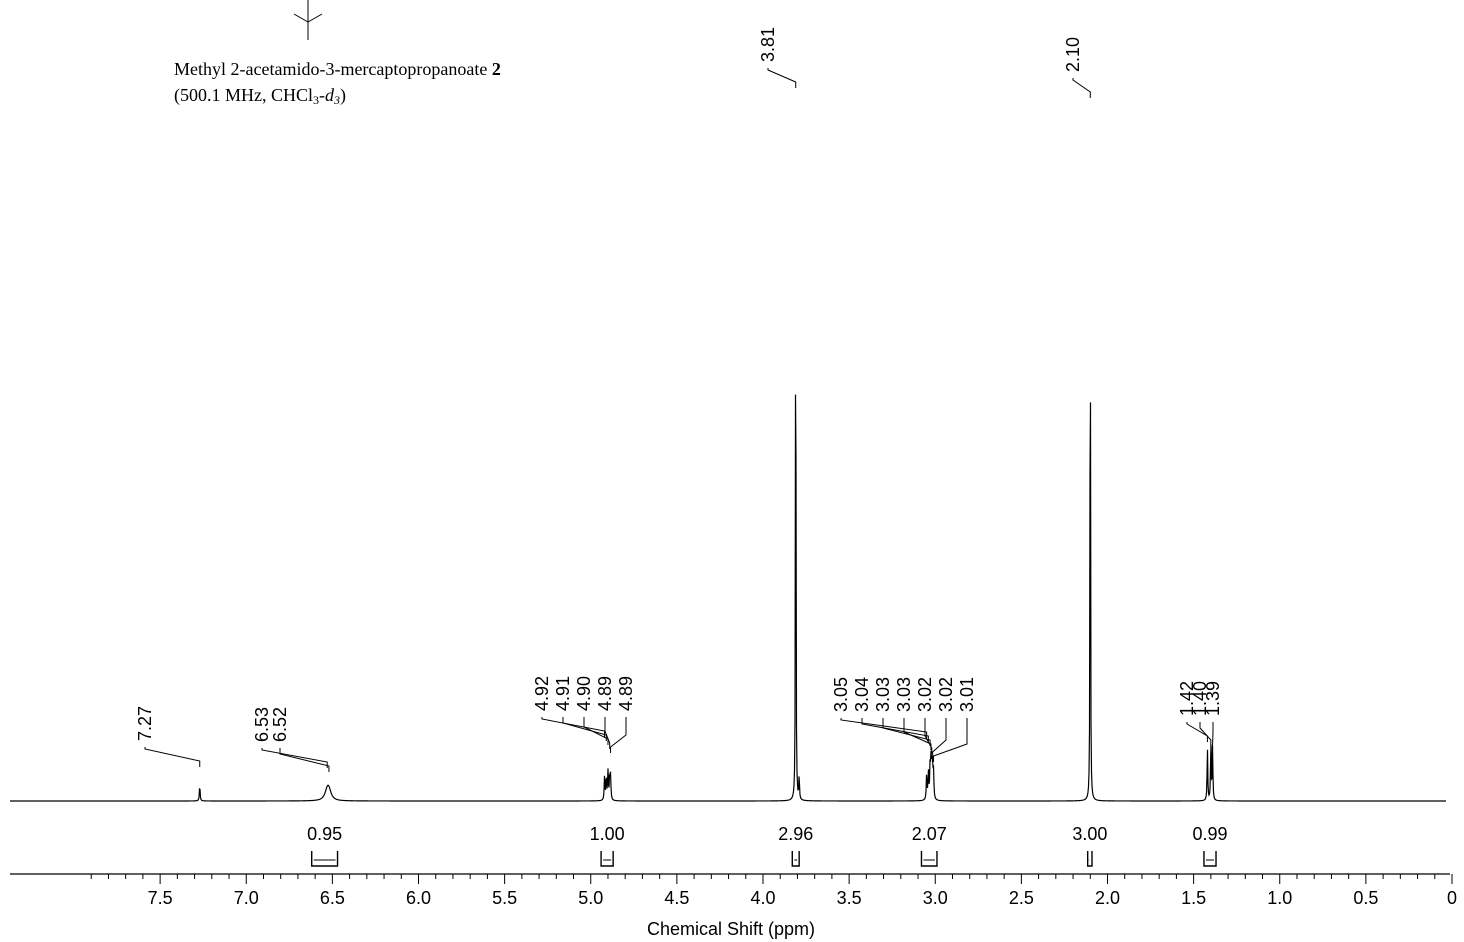 The height and width of the screenshot is (942, 1464). Describe the element at coordinates (1021, 898) in the screenshot. I see `x-tick-label: 2.5` at that location.